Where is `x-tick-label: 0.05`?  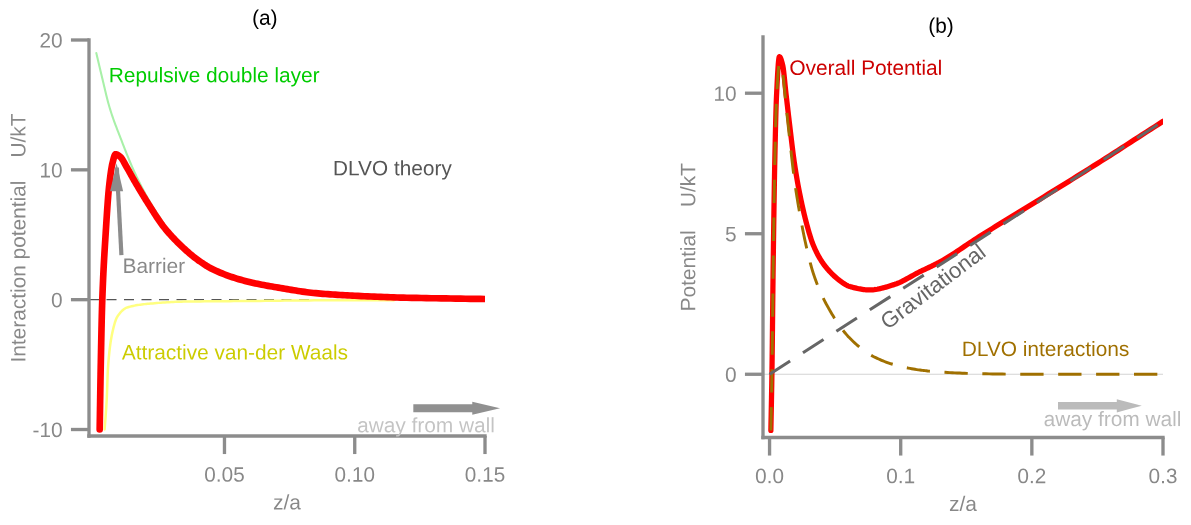 x-tick-label: 0.05 is located at coordinates (224, 474).